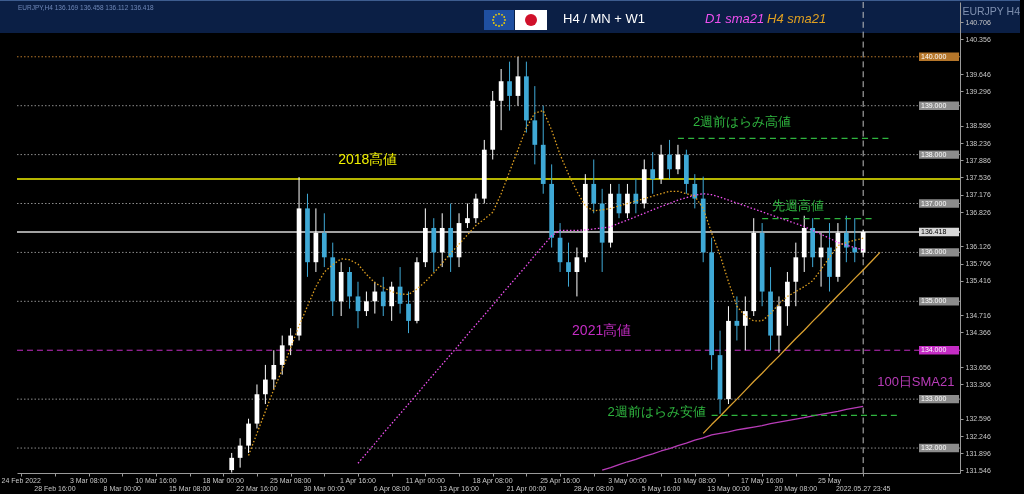 This screenshot has width=1024, height=494. I want to click on ref-line-label: 2018高値, so click(368, 159).